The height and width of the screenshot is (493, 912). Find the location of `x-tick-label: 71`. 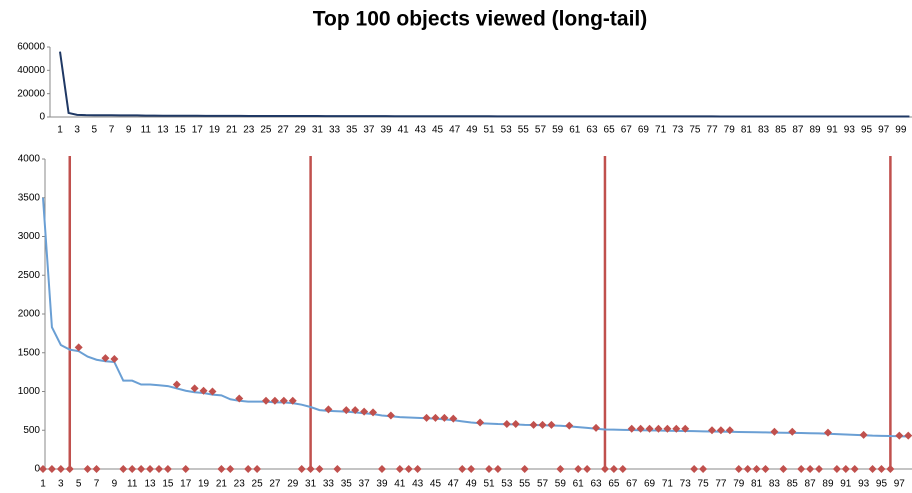

x-tick-label: 71 is located at coordinates (668, 484).